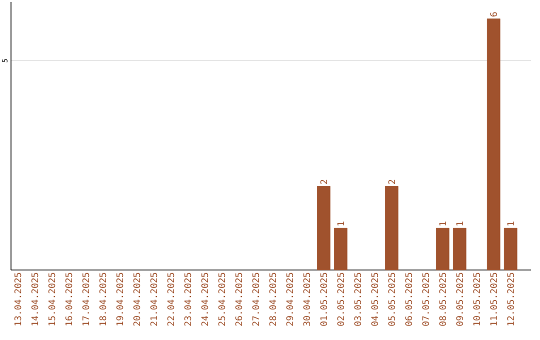  I want to click on x-tick-label: 27.04.2025, so click(256, 299).